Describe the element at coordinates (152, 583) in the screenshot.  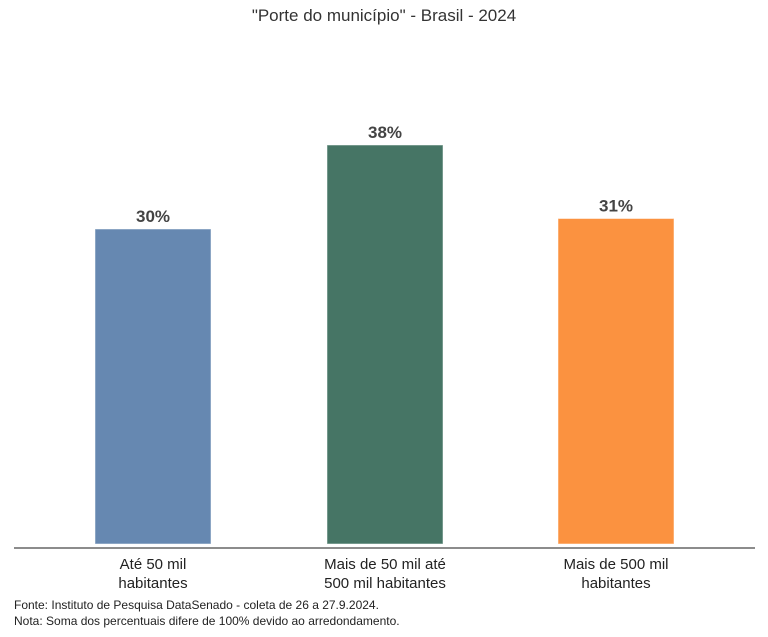
I see `category-label-1-line-2: habitantes` at that location.